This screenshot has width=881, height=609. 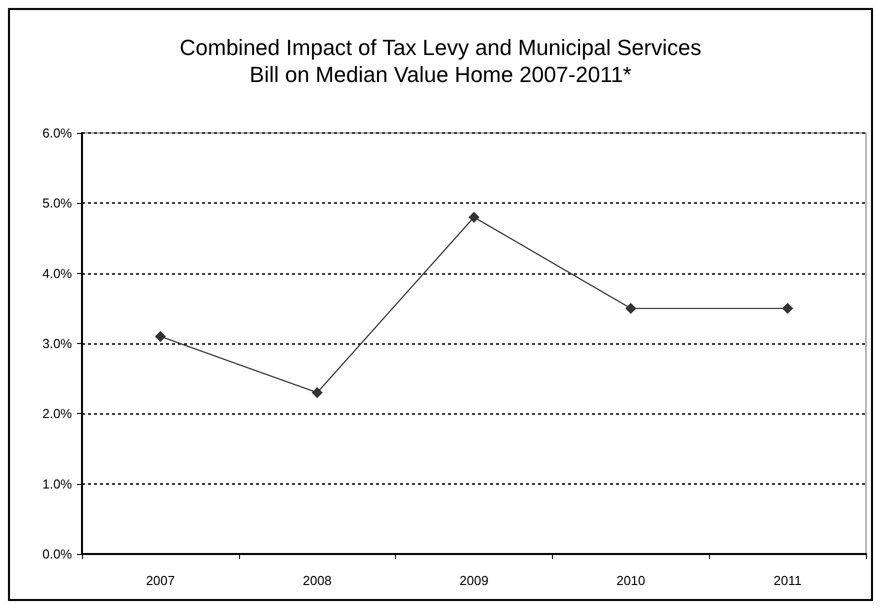 I want to click on x-tick-label: 2011, so click(x=788, y=580).